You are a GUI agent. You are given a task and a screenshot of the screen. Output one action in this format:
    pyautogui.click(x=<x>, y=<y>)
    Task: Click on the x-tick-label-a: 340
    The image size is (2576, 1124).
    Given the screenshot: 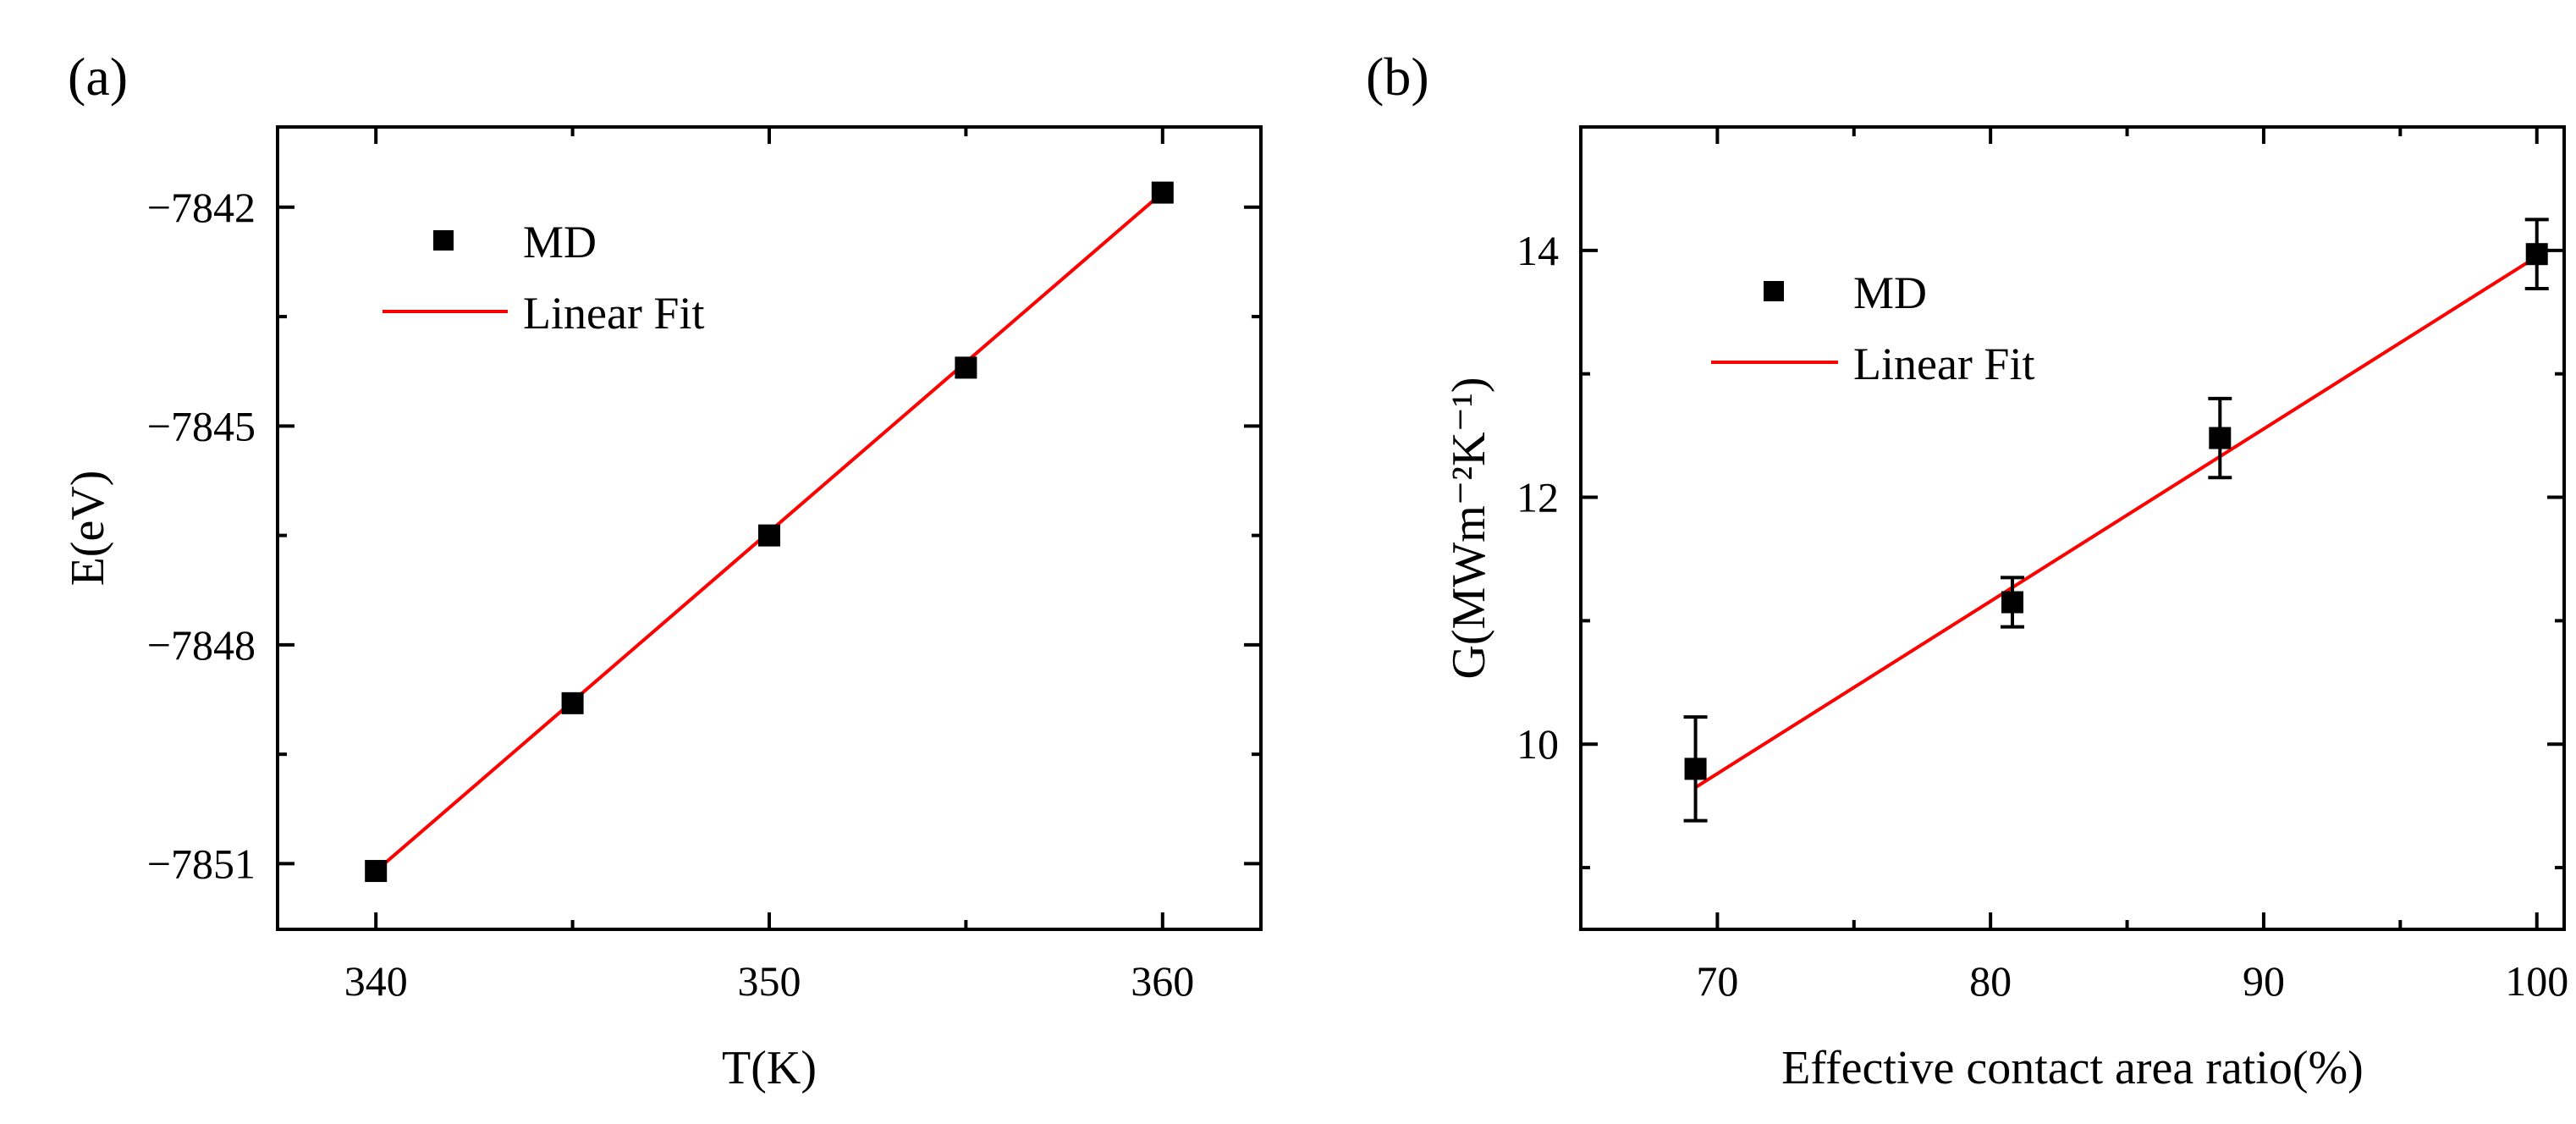 What is the action you would take?
    pyautogui.click(x=376, y=981)
    